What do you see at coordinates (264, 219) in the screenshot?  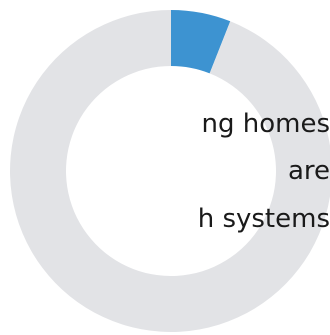 I see `donut-label-3: h systems` at bounding box center [264, 219].